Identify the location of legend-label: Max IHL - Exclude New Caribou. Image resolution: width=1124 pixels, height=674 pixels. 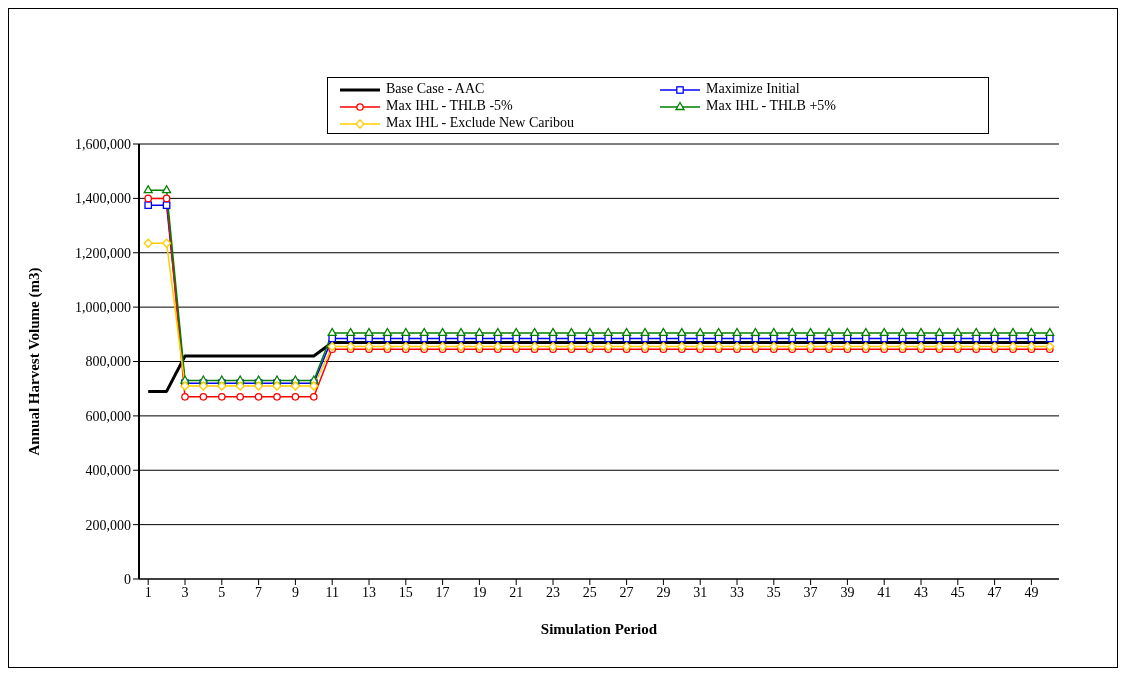
(480, 122).